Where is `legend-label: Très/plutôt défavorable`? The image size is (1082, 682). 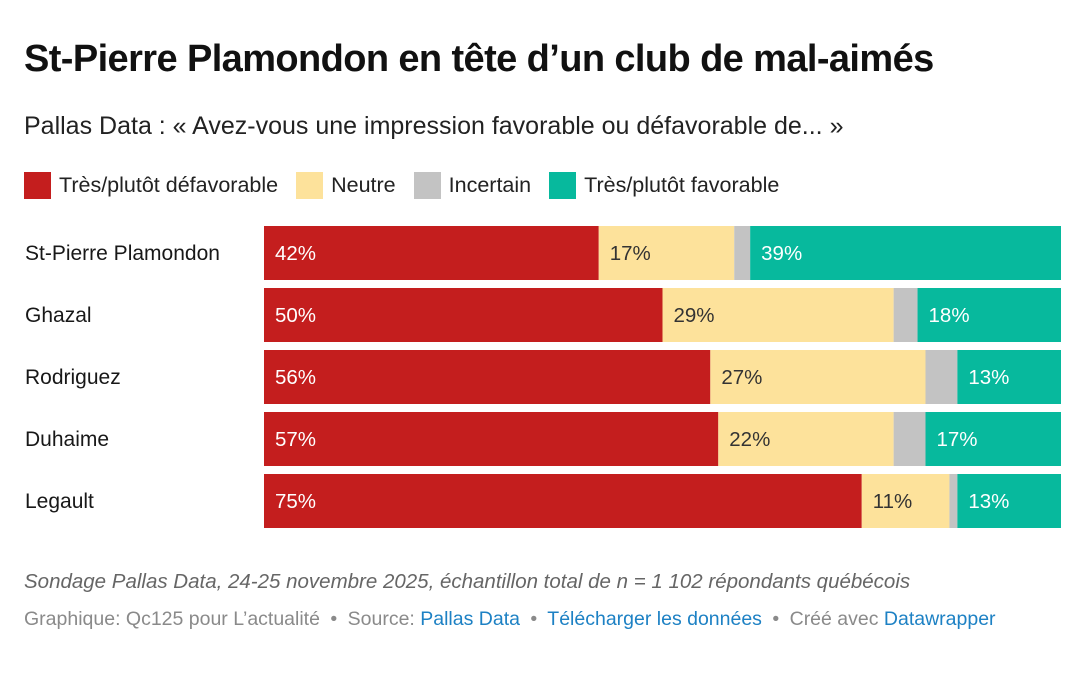
legend-label: Très/plutôt défavorable is located at coordinates (169, 185).